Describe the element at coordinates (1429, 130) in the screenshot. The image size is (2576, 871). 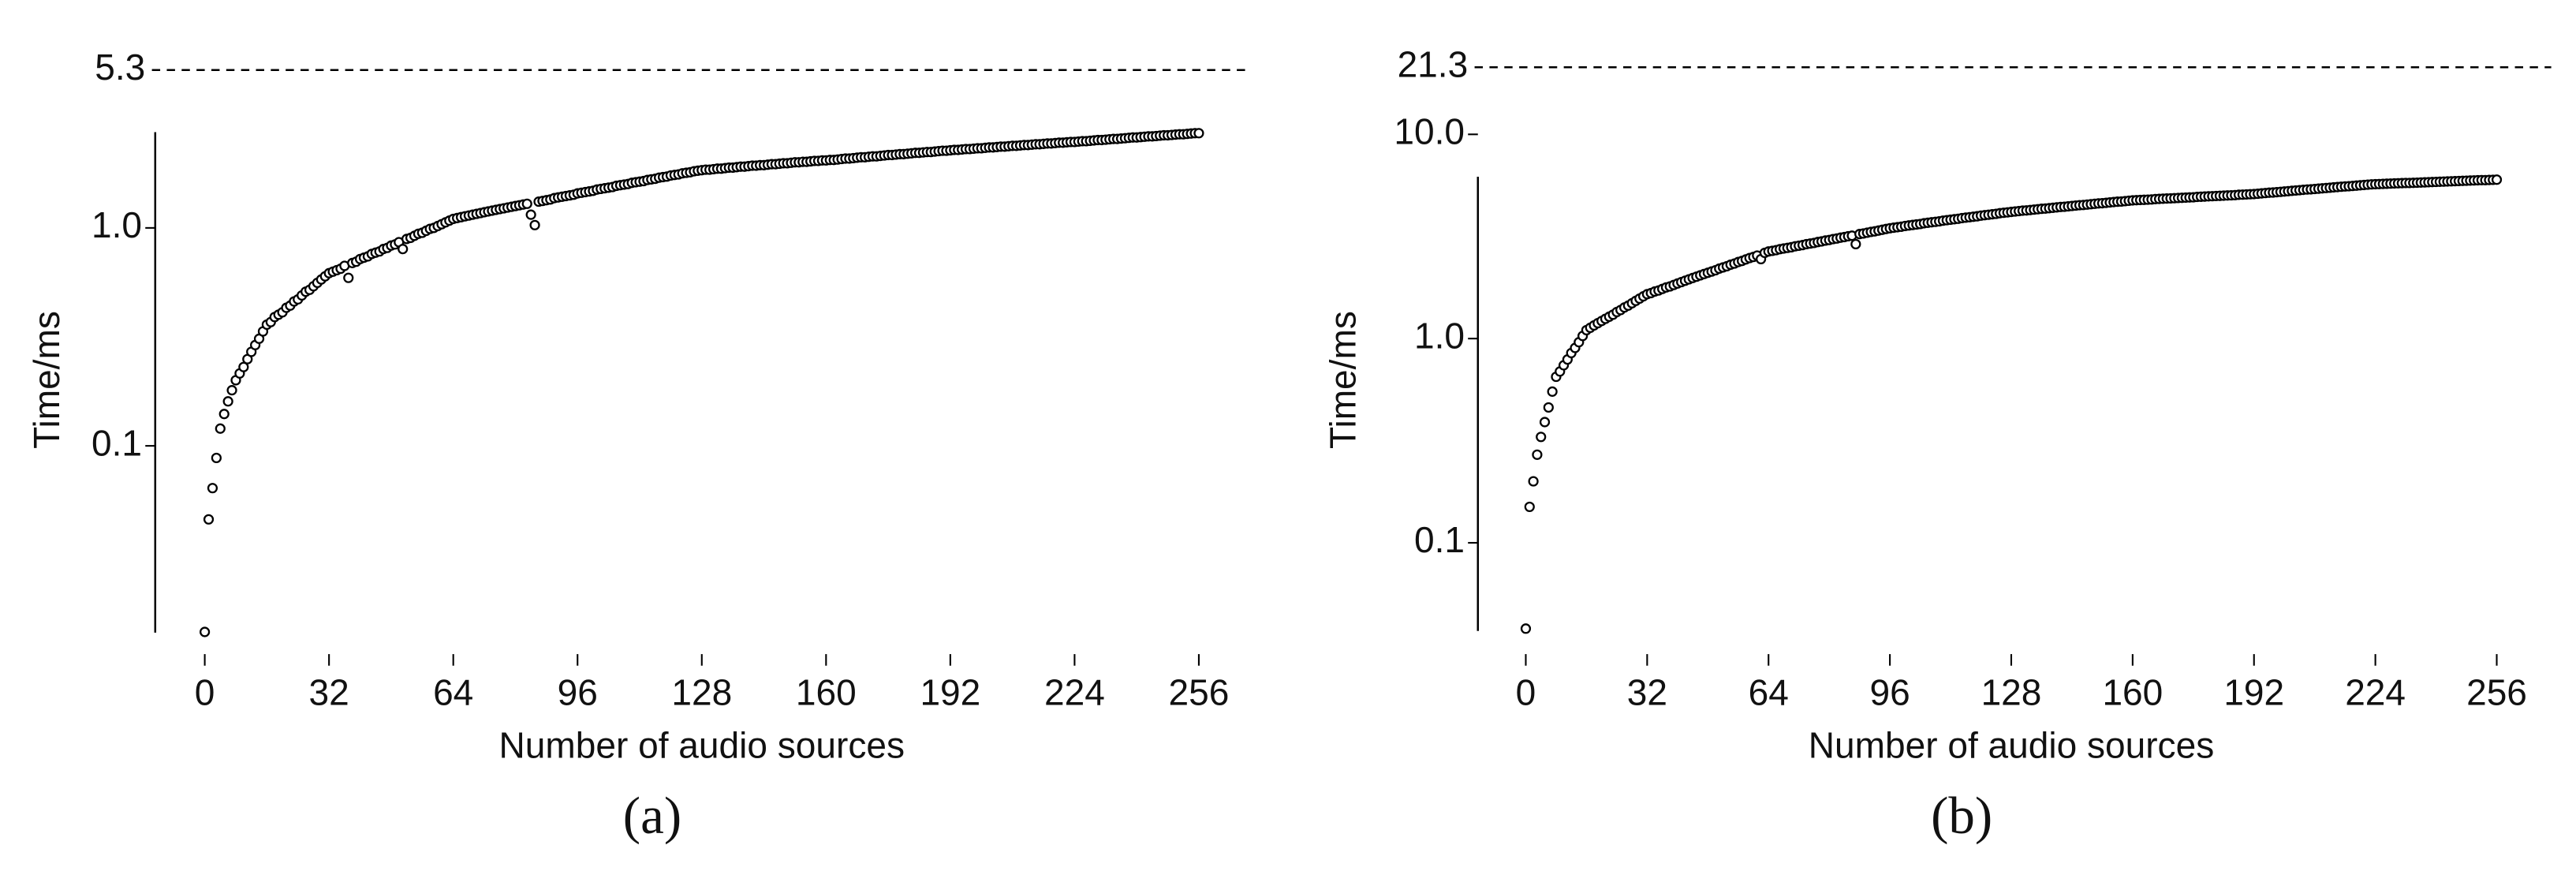
I see `y-tick-label: 10.0` at that location.